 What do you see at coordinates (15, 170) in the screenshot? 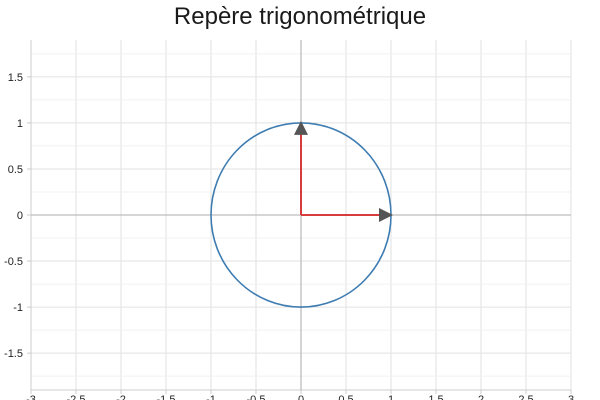
I see `y-tick-label: 0.5` at bounding box center [15, 170].